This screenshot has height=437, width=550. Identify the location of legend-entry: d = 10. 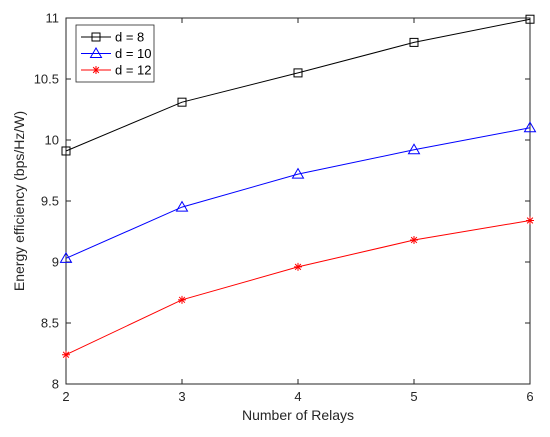
(116, 53).